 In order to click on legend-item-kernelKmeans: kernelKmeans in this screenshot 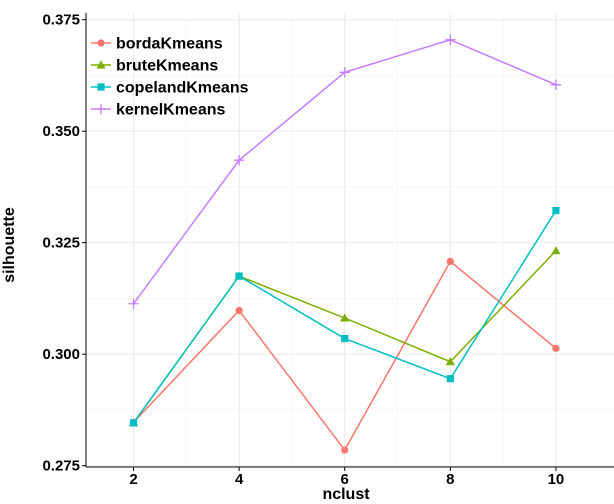, I will do `click(158, 110)`.